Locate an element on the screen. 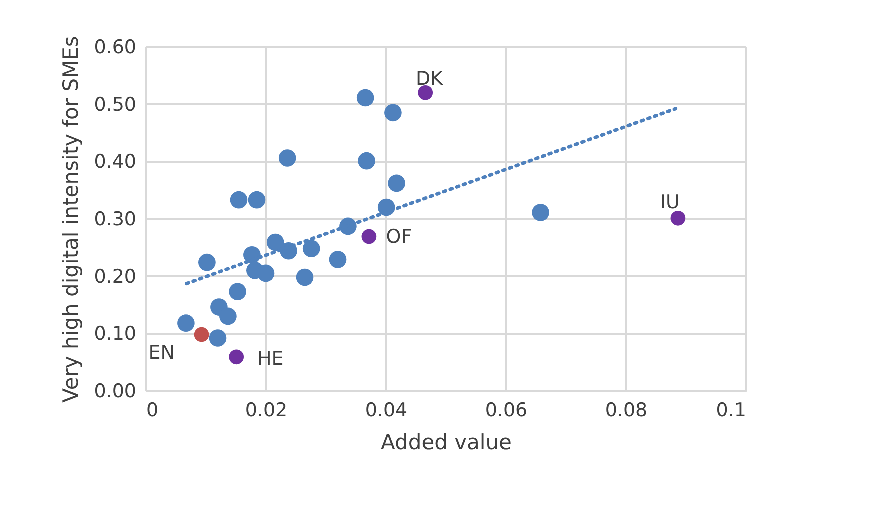 The image size is (877, 524). annotation: HE is located at coordinates (270, 359).